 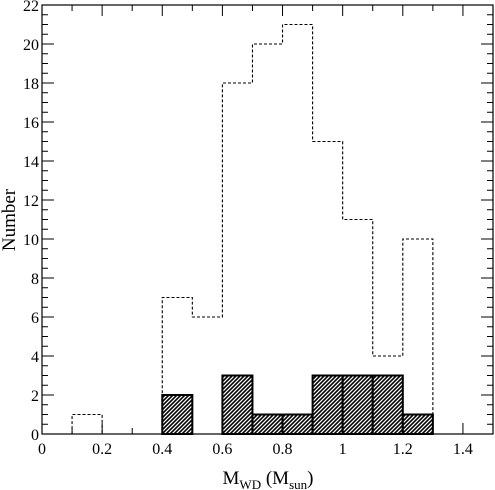 I want to click on filled-bar-1.1-1.2, so click(x=387, y=404).